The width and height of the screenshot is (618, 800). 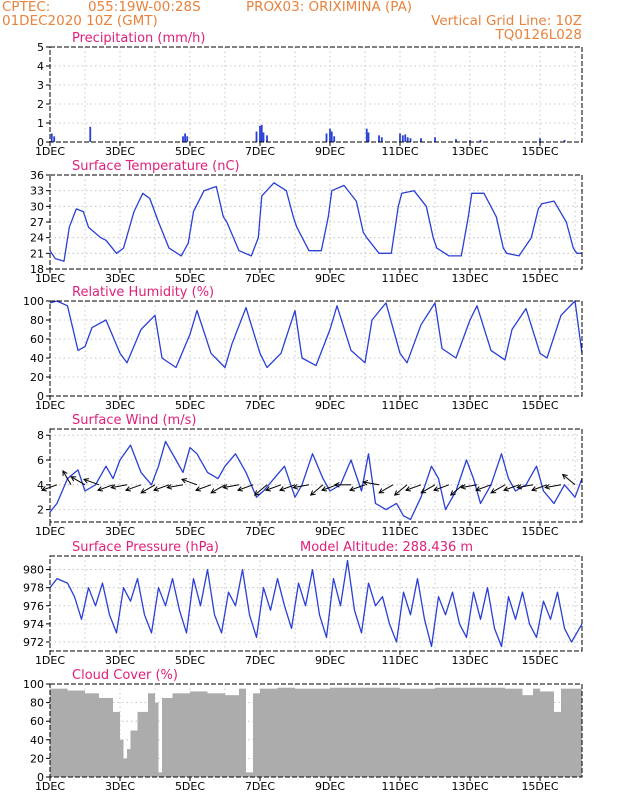 What do you see at coordinates (80, 21) in the screenshot?
I see `header-run-time: 01DEC2020 10Z (GMT)` at bounding box center [80, 21].